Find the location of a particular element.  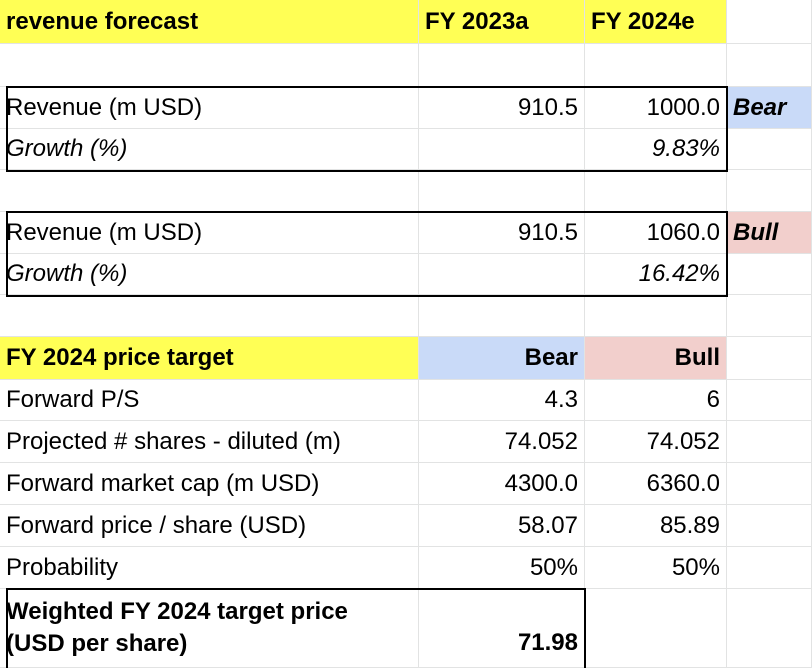

row-label-forward-market-cap: Forward market cap (m USD) is located at coordinates (209, 484).